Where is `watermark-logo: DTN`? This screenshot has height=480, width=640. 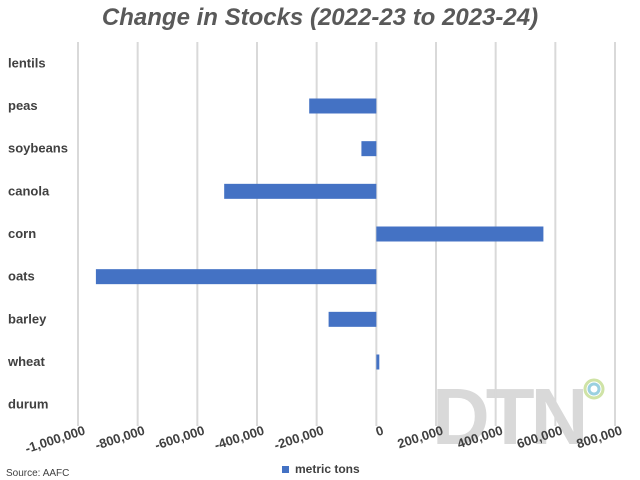 watermark-logo: DTN is located at coordinates (508, 416).